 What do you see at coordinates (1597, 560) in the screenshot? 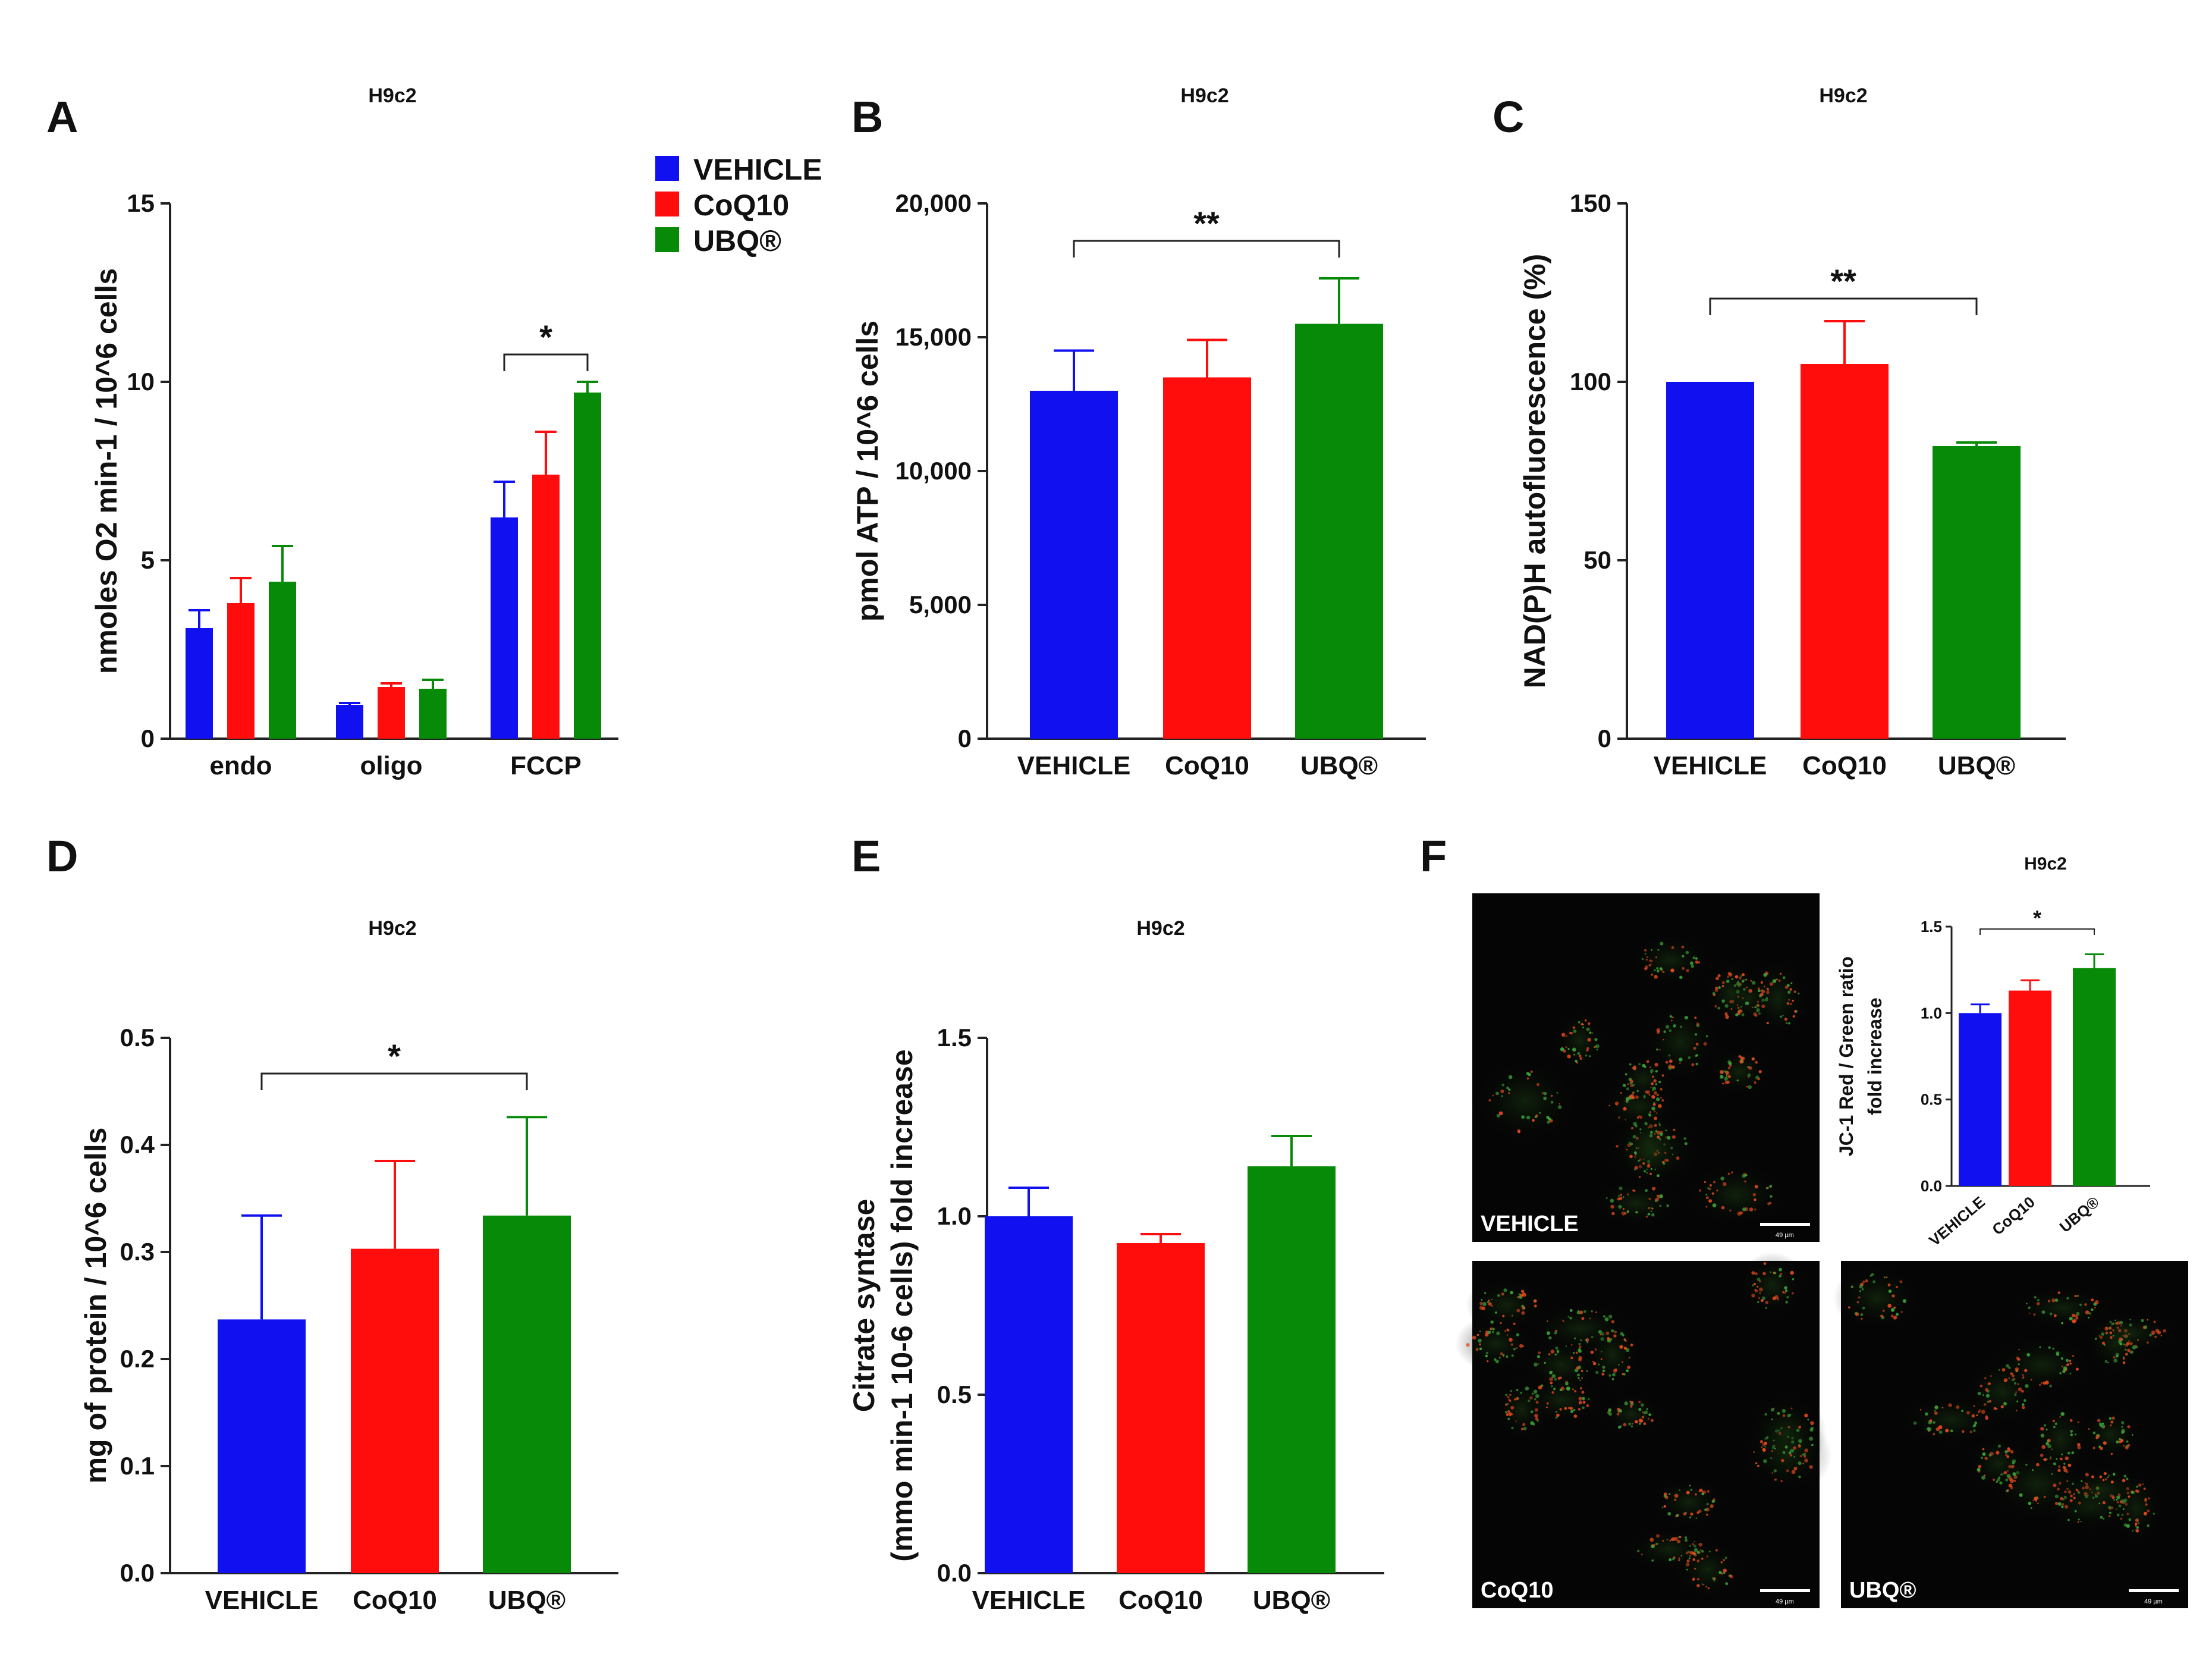
I see `y-tick-label: 50` at bounding box center [1597, 560].